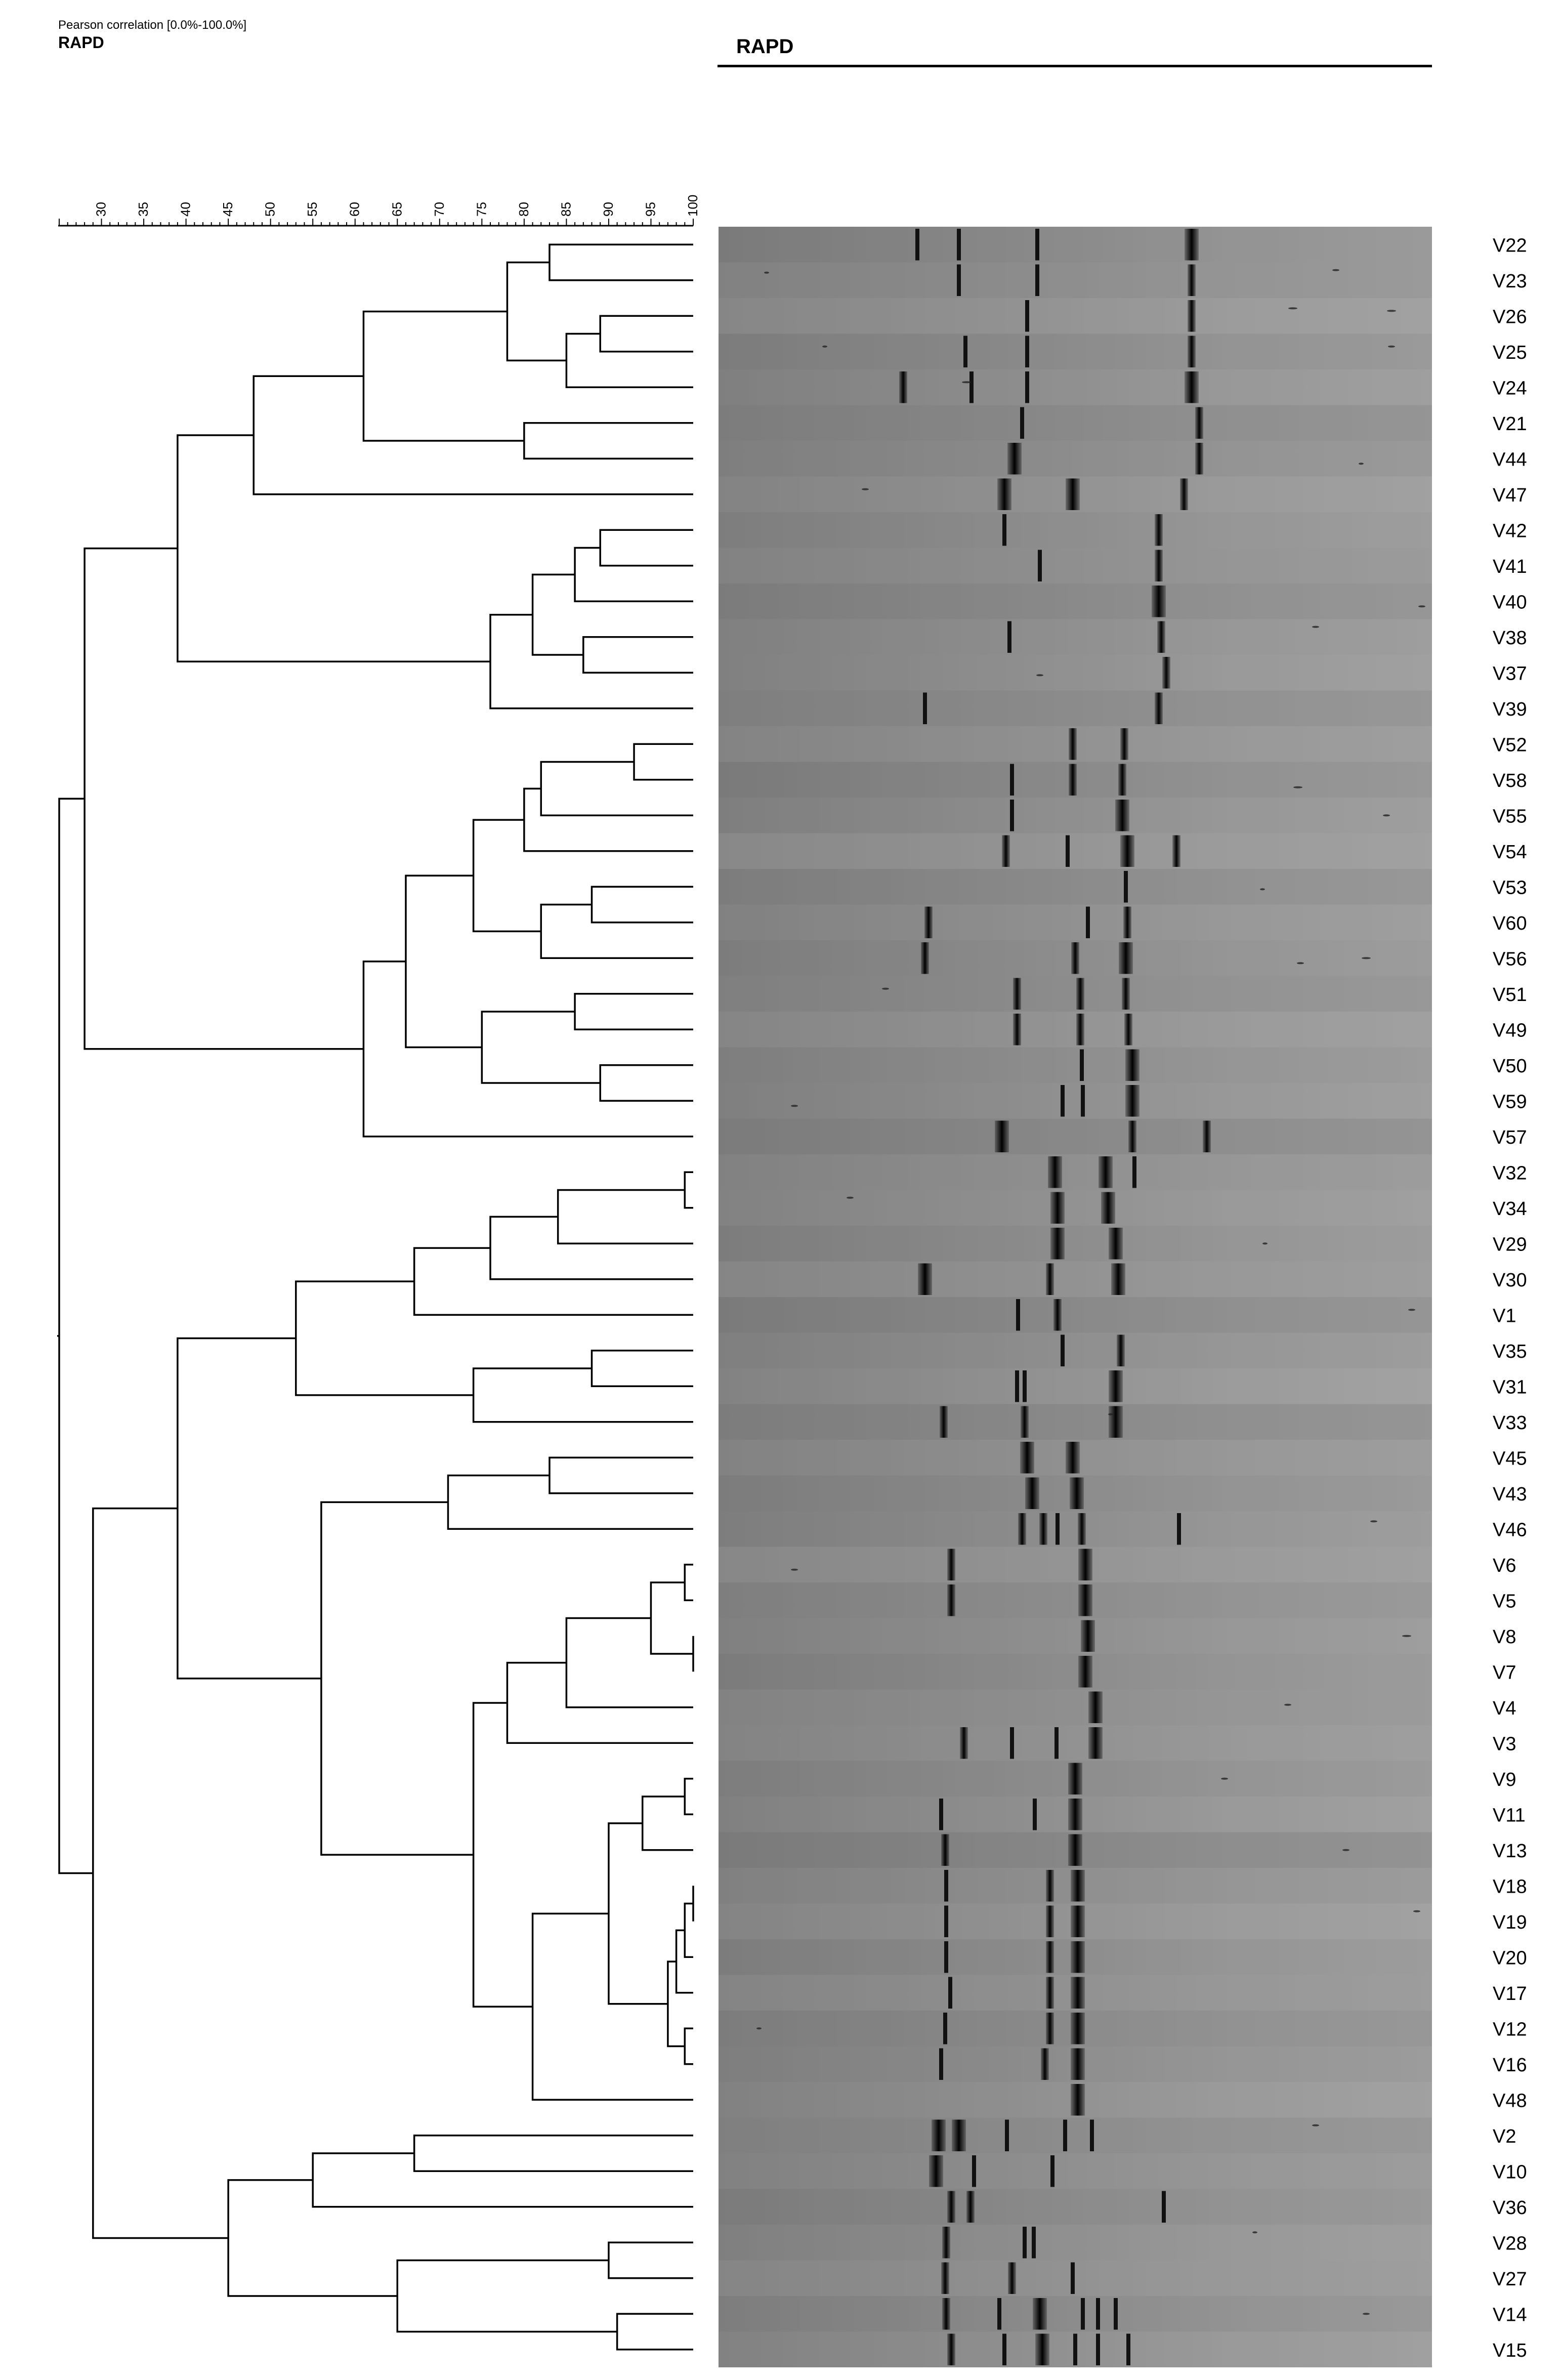 The width and height of the screenshot is (1561, 2380). I want to click on experiment-label: RAPD, so click(81, 43).